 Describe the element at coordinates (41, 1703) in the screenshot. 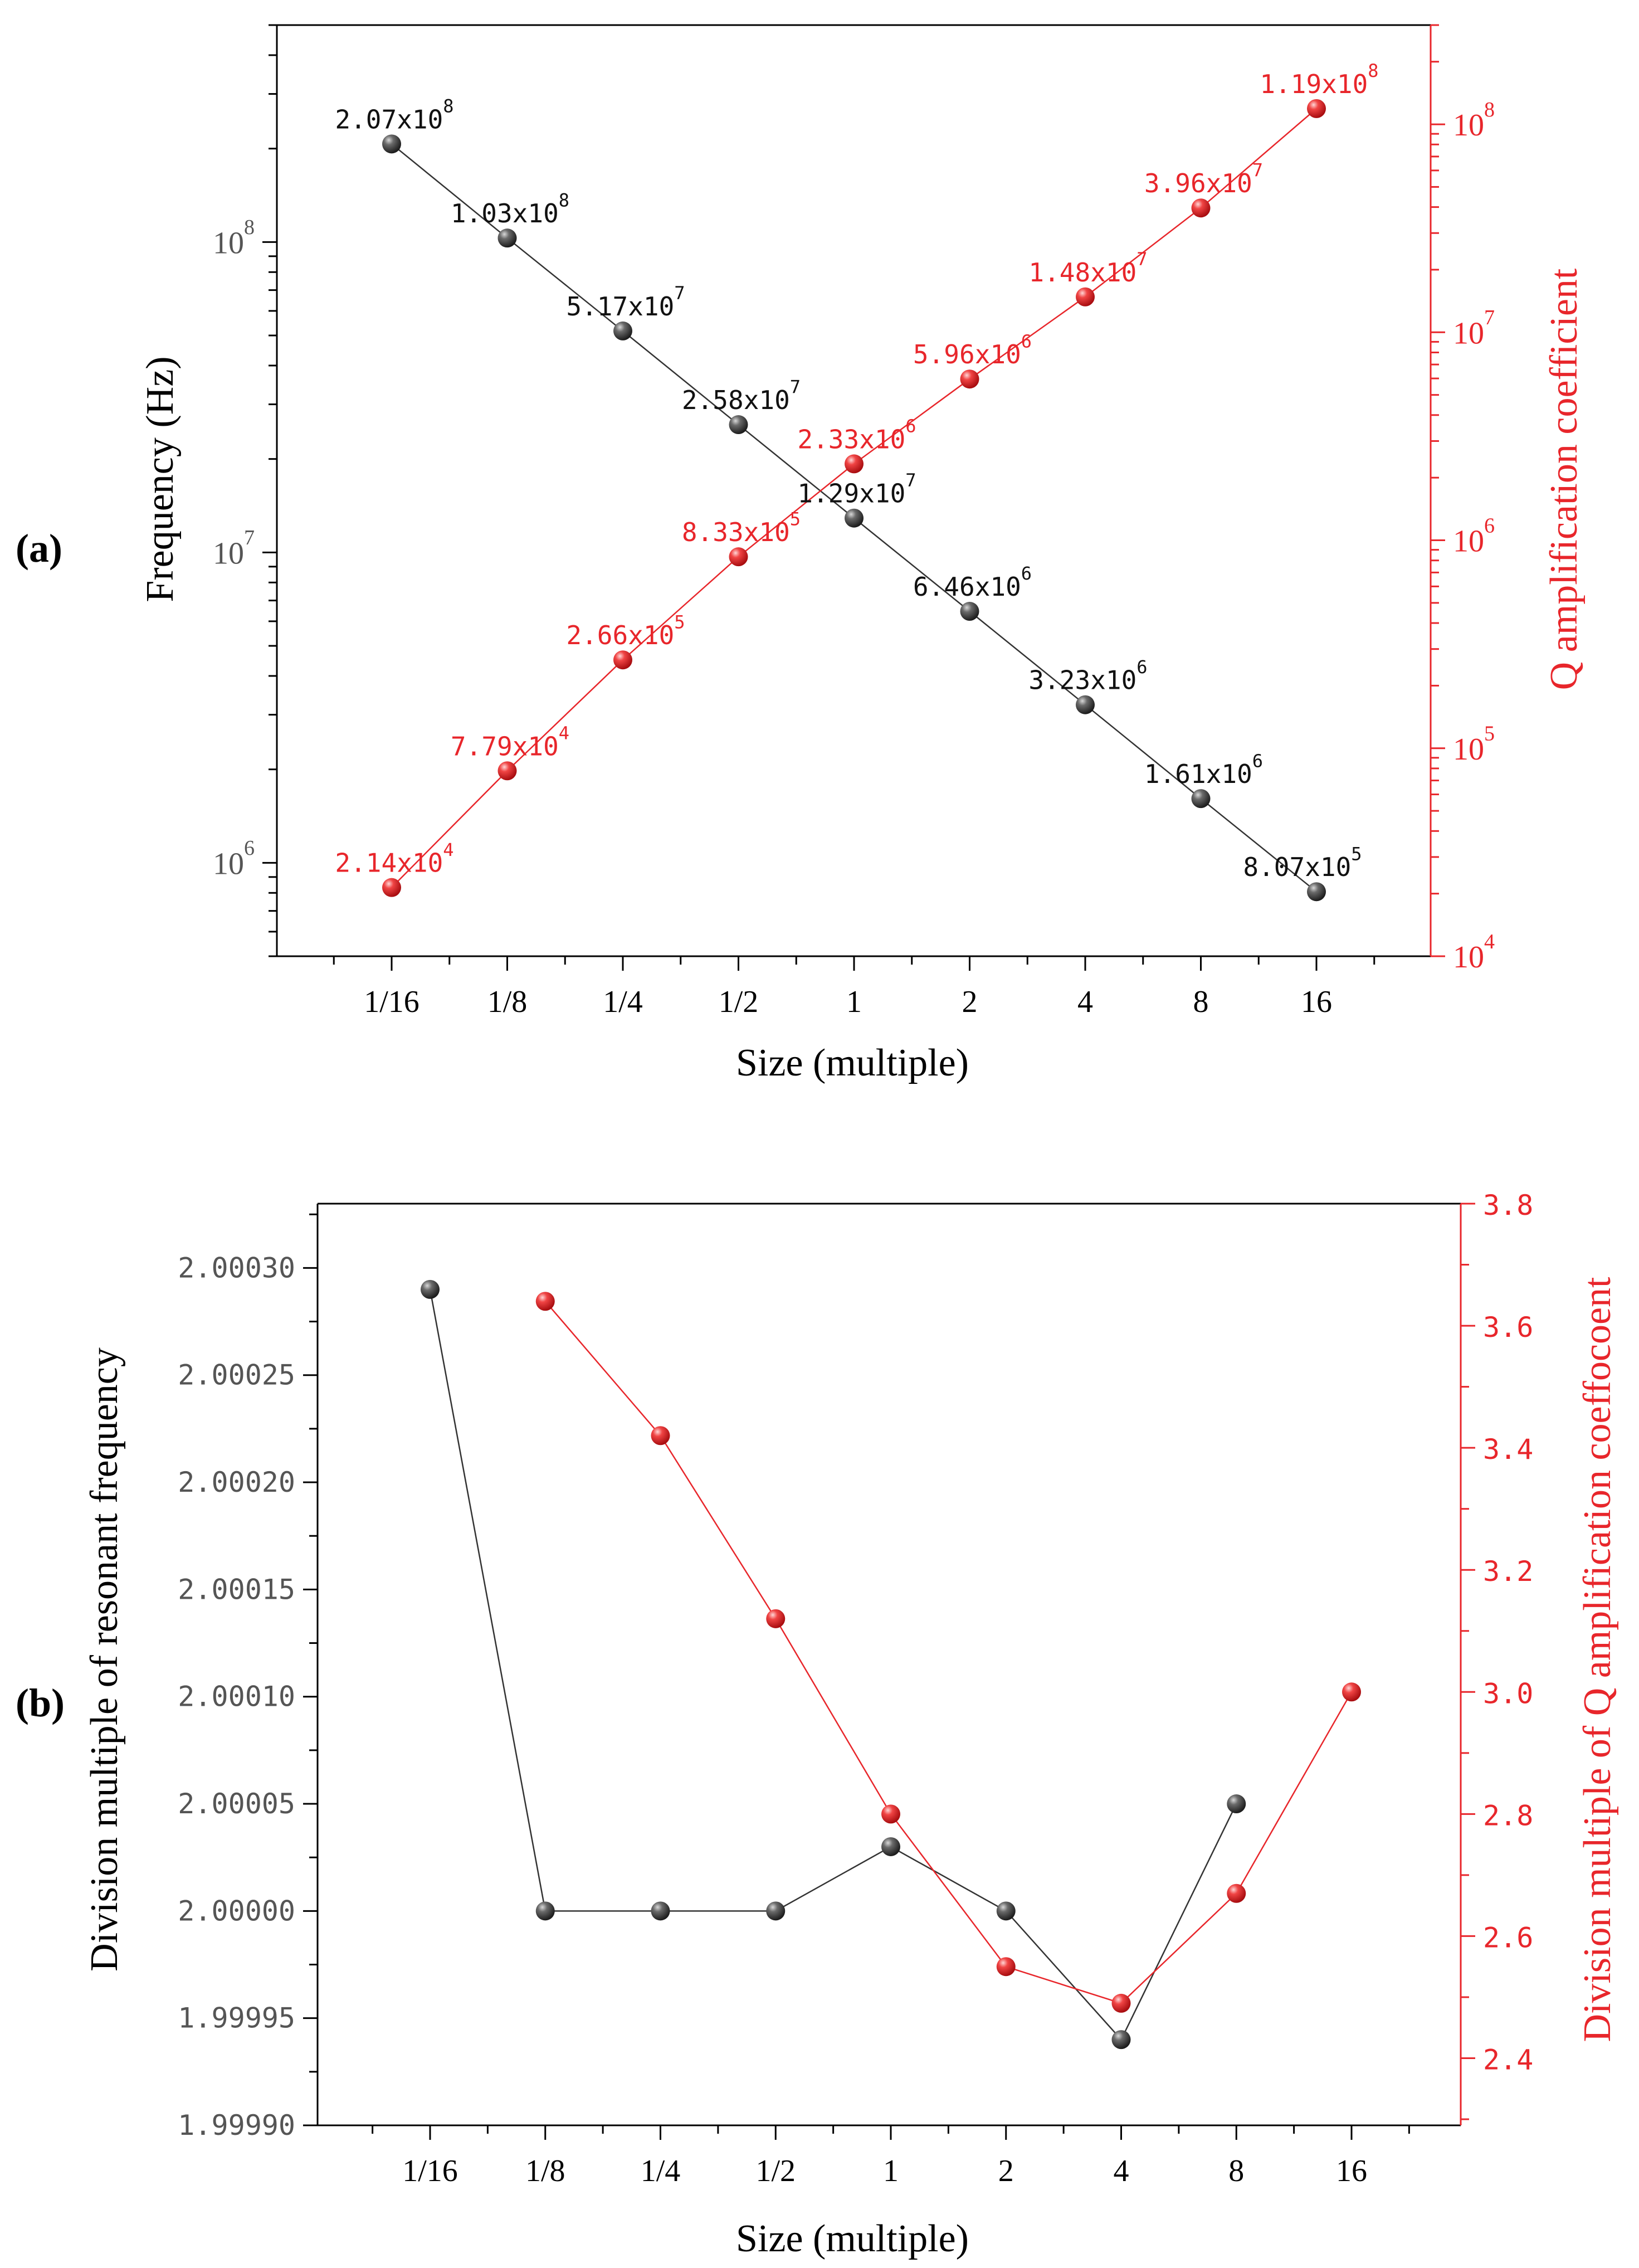

I see `panel-b-label: (b)` at that location.